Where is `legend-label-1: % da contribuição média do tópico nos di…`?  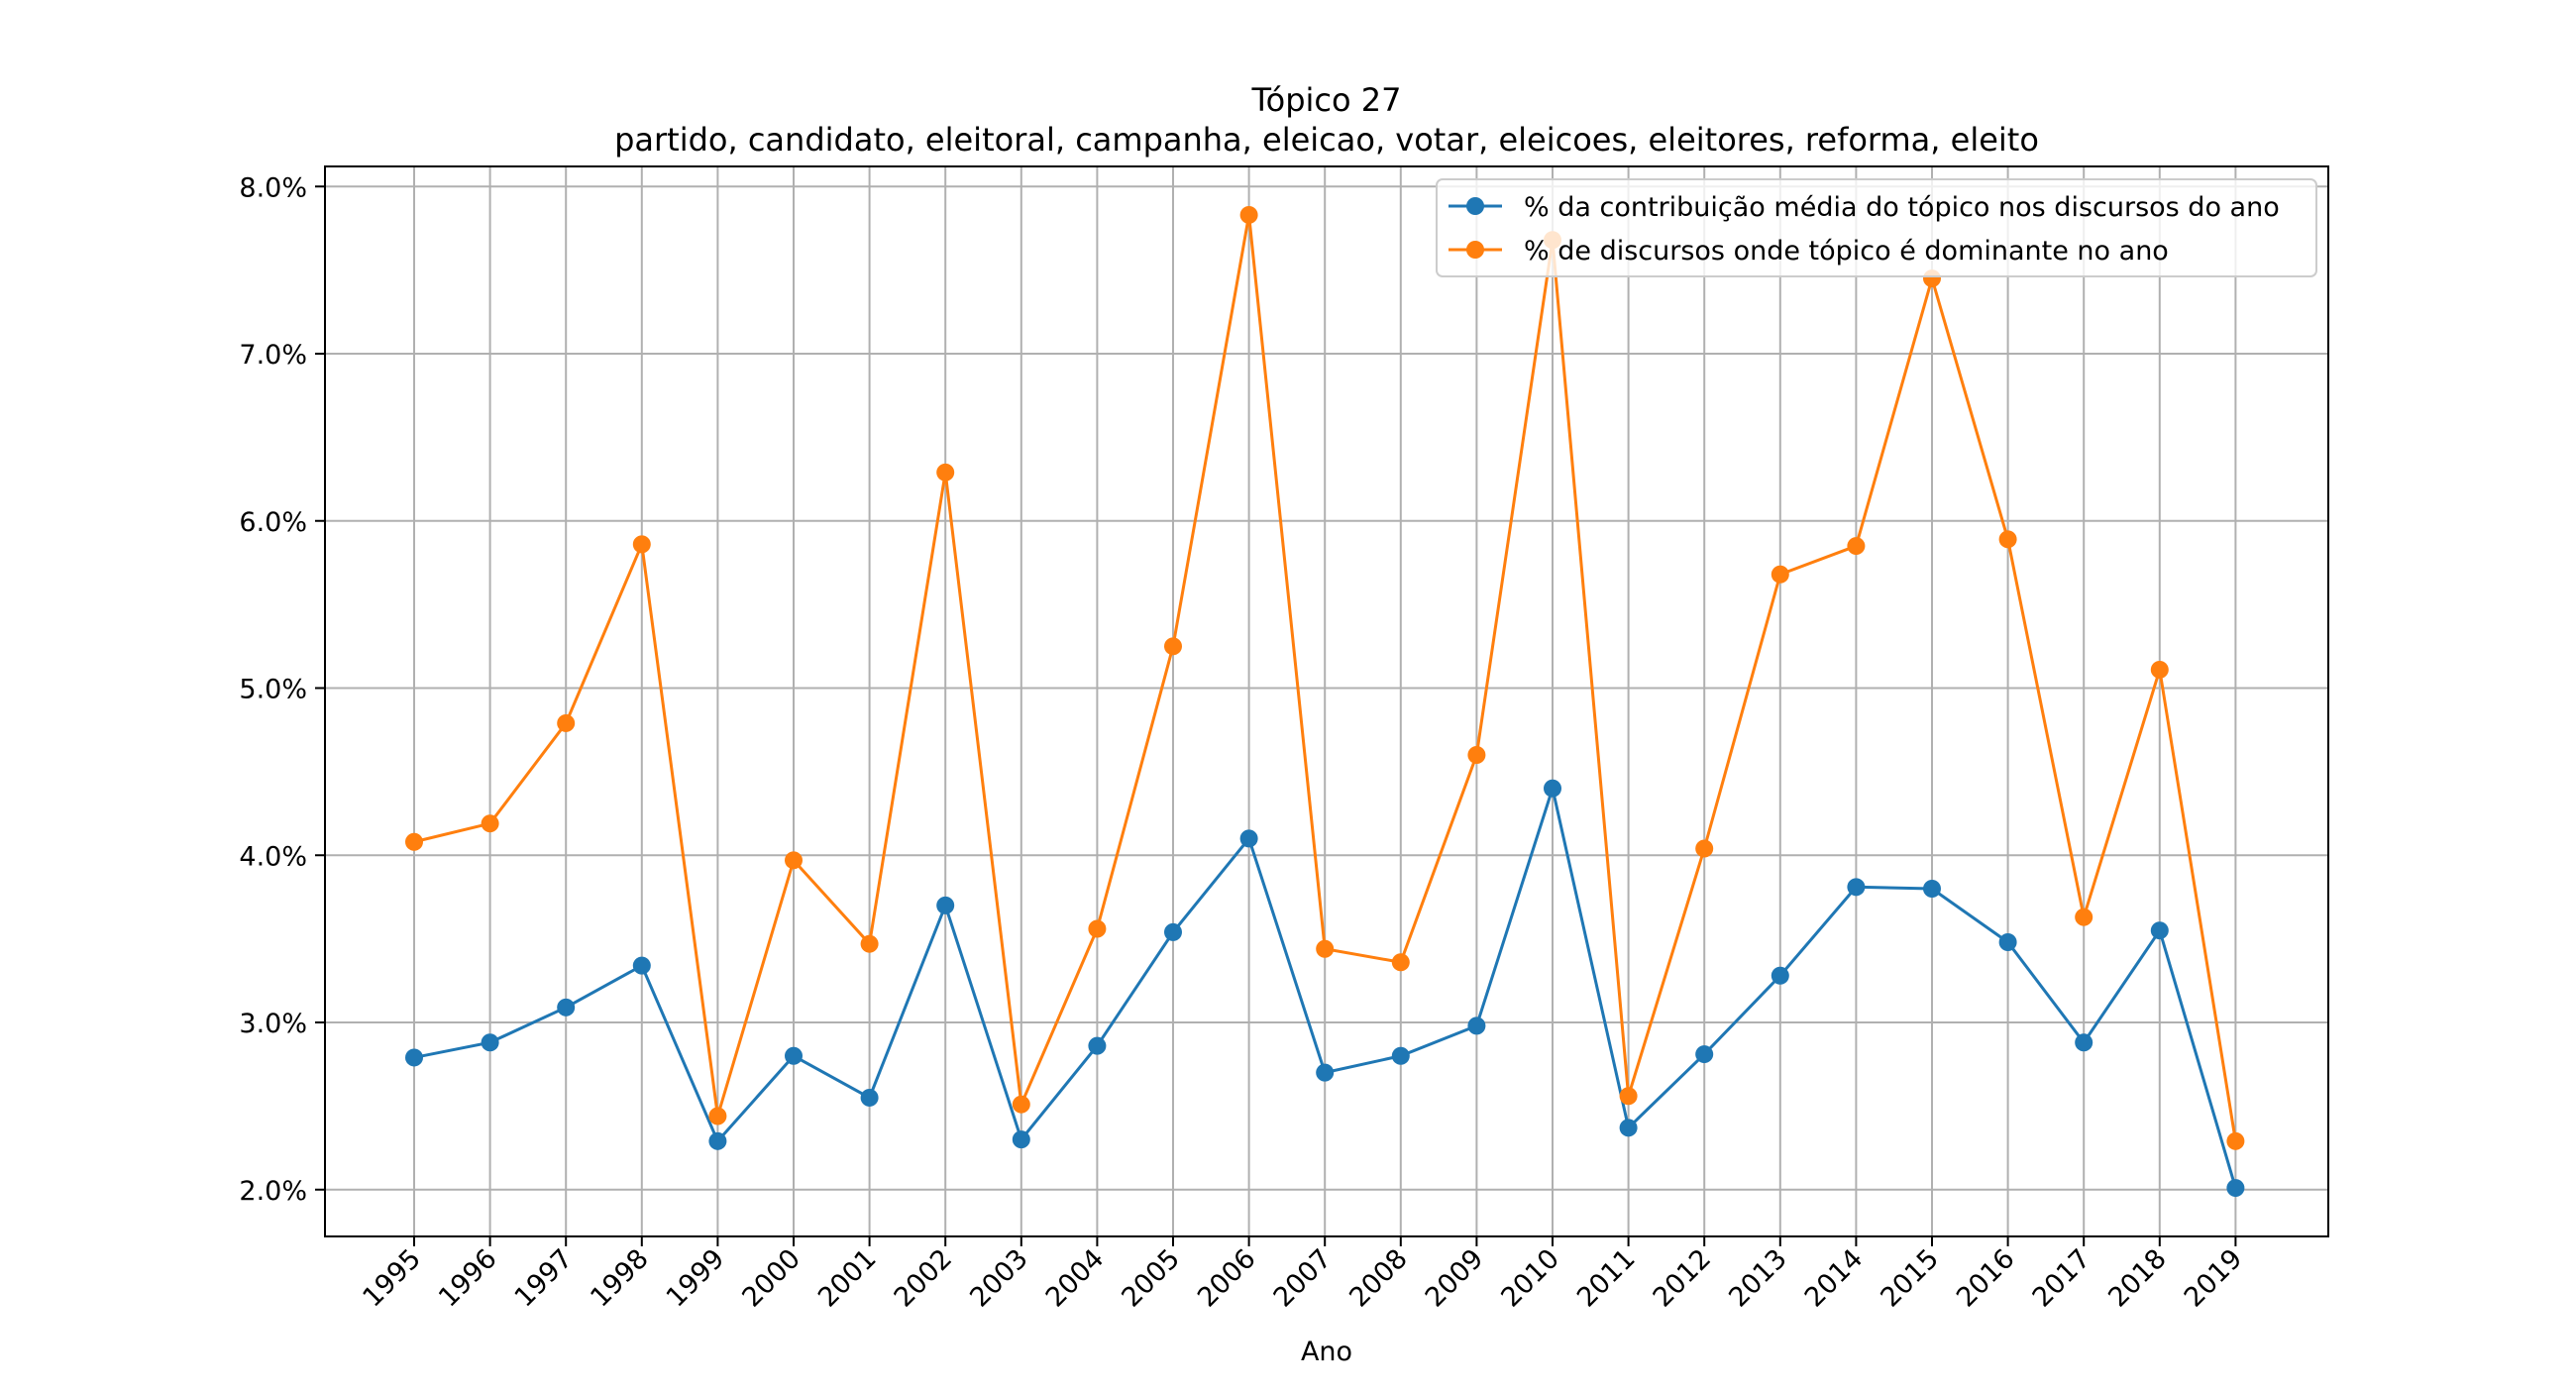 legend-label-1: % da contribuição média do tópico nos di… is located at coordinates (1902, 207).